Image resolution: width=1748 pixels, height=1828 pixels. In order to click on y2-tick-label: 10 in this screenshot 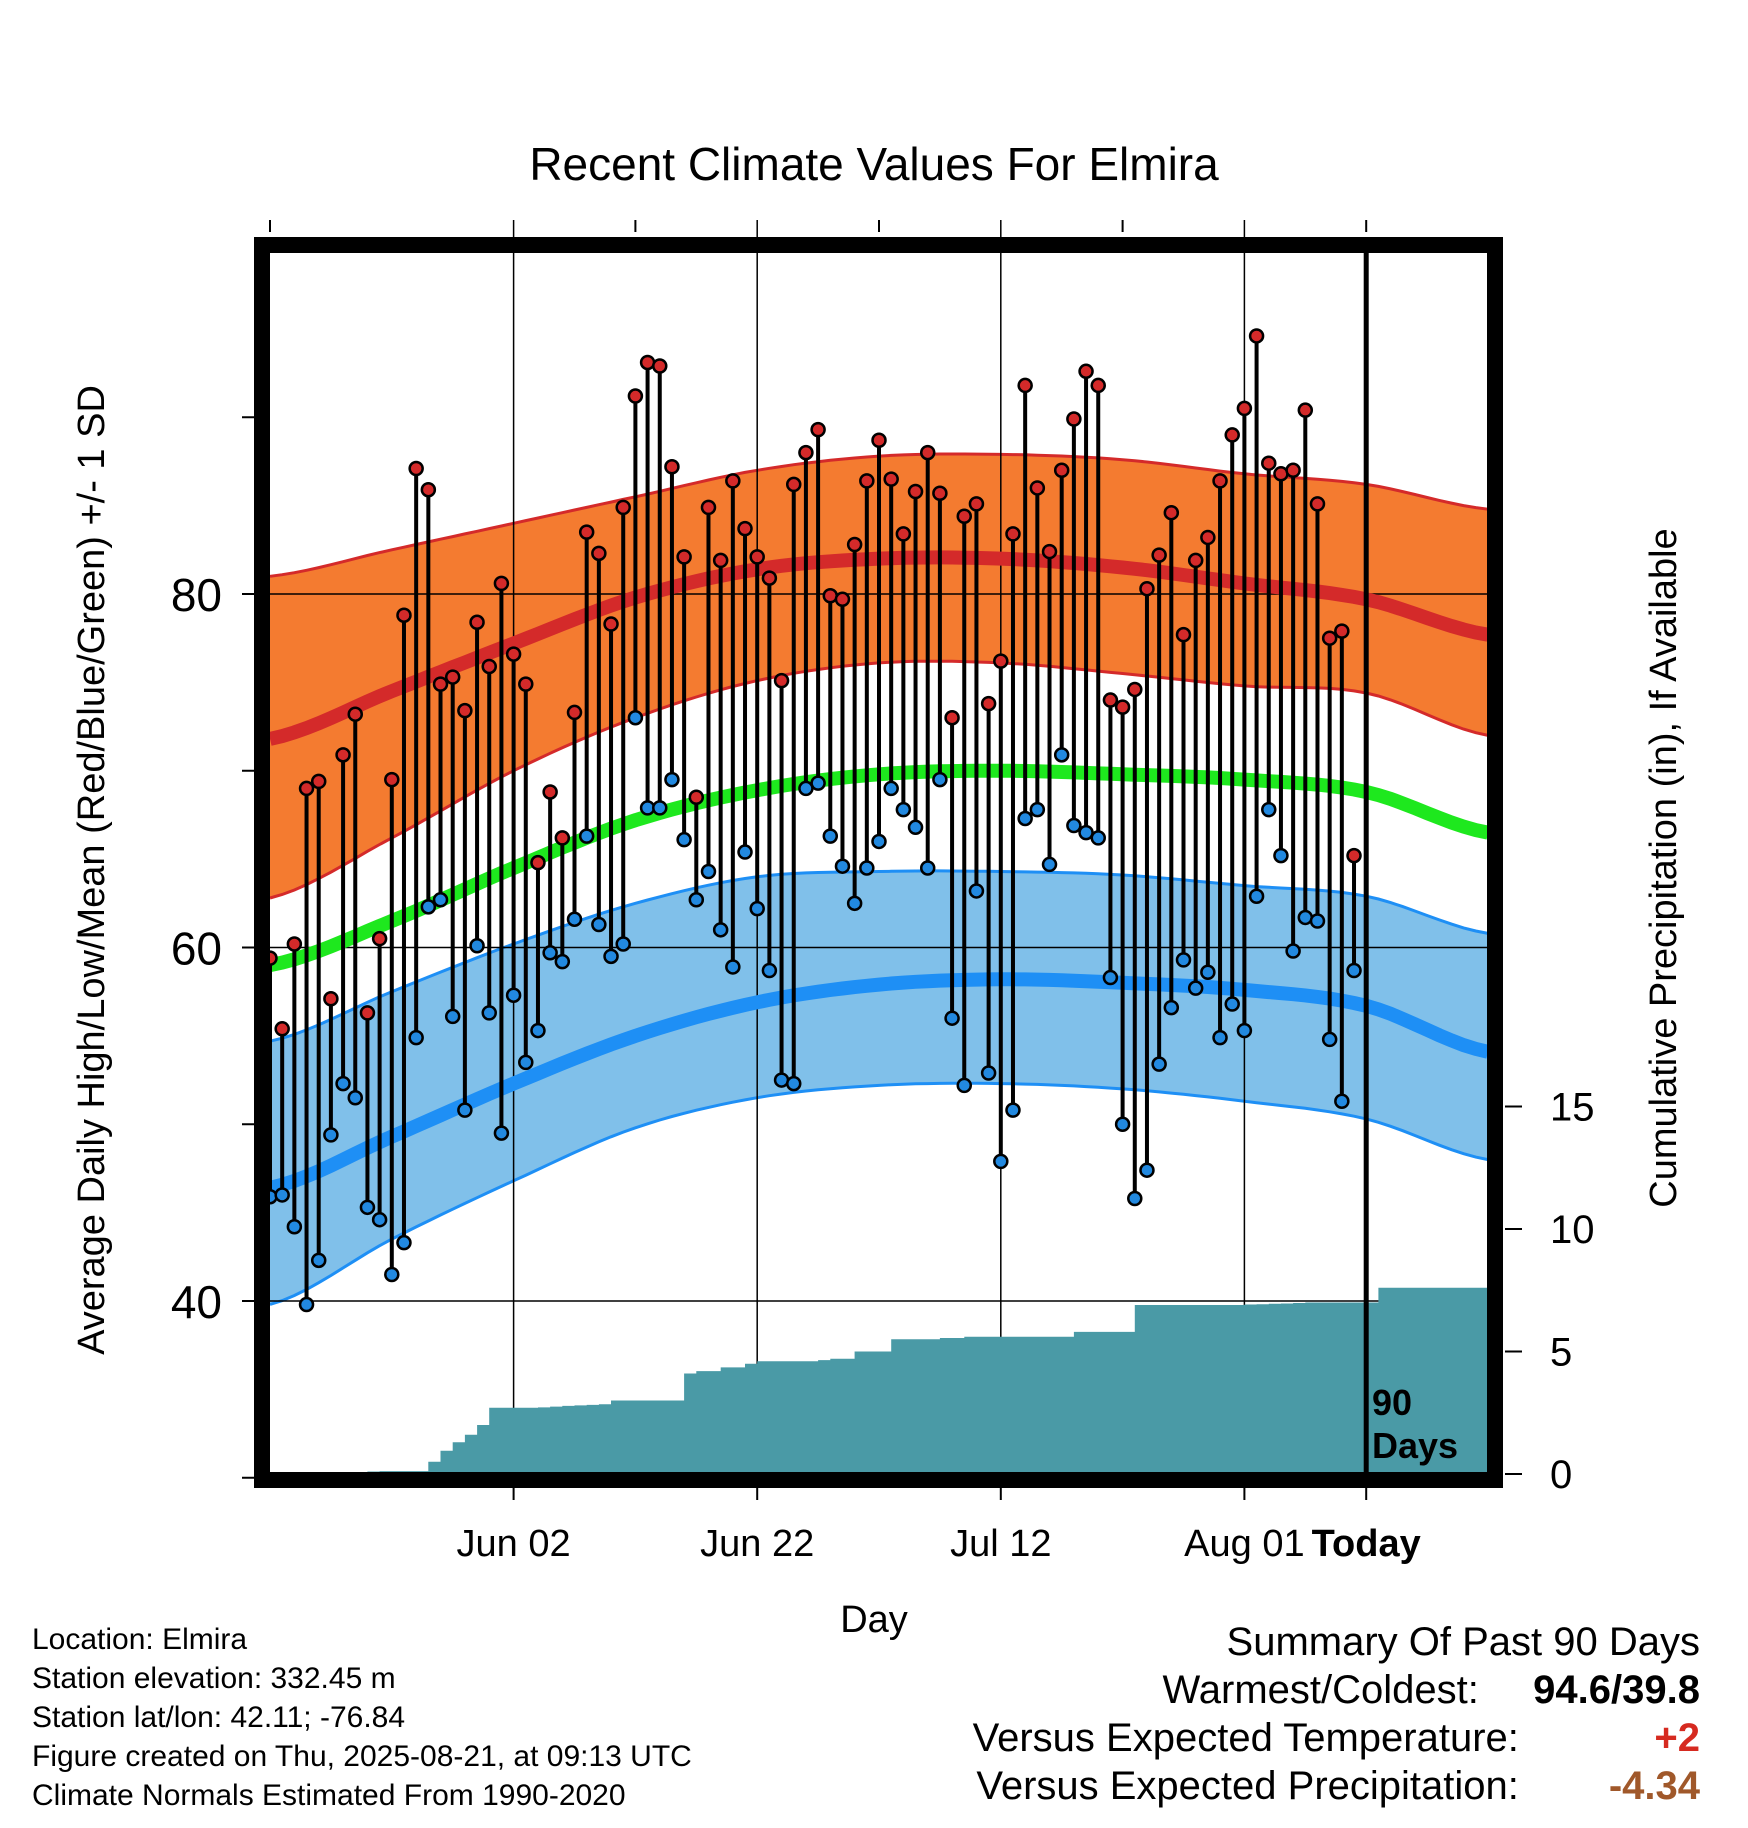, I will do `click(1572, 1230)`.